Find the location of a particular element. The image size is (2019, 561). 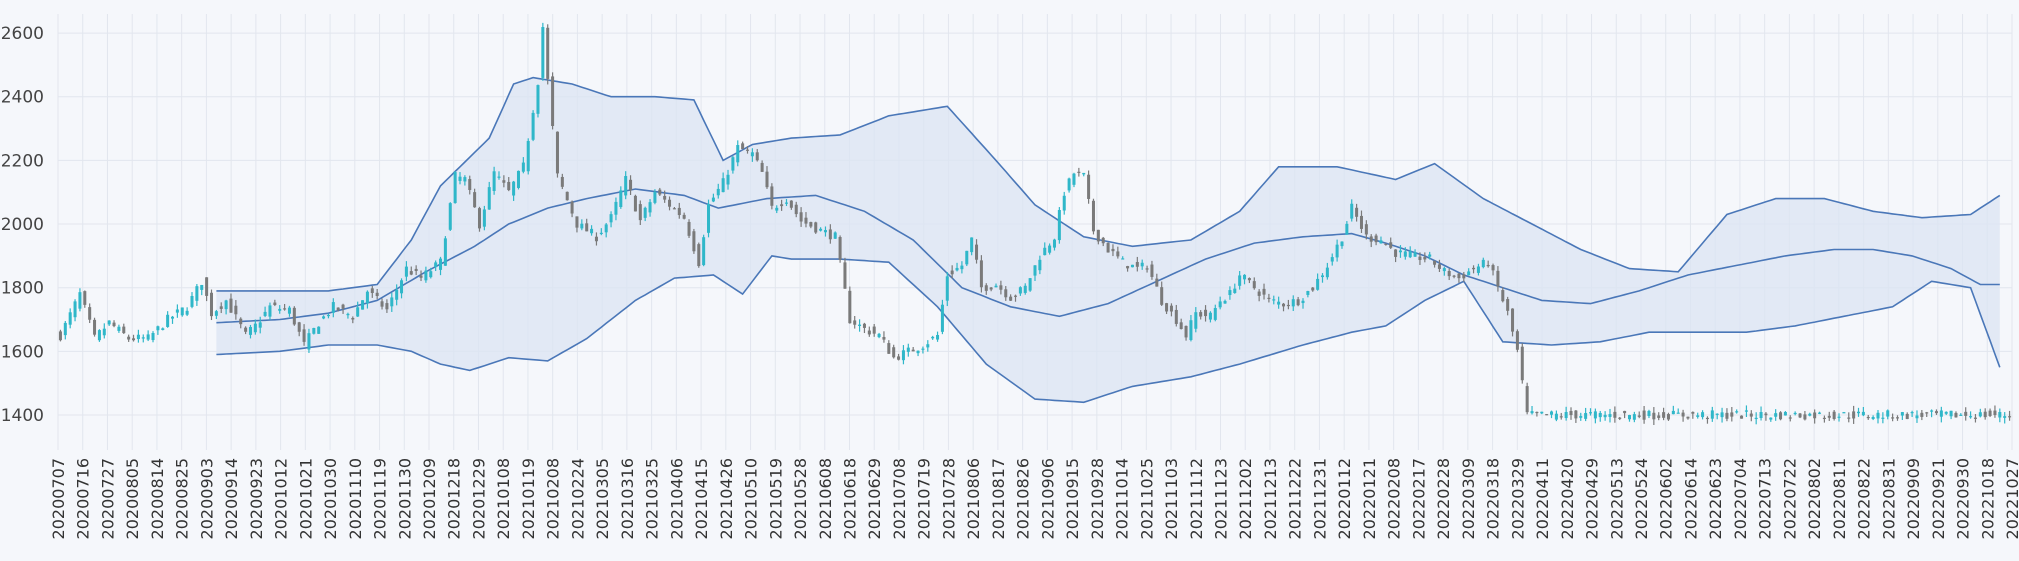

y-axis: 1400 1600 1800 2000 2200 2400 2600 is located at coordinates (22, 225).